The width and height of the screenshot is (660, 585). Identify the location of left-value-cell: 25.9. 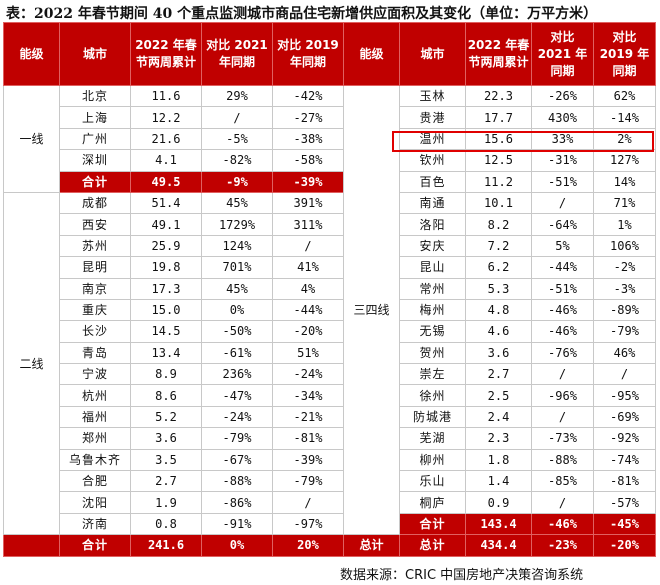
(166, 246).